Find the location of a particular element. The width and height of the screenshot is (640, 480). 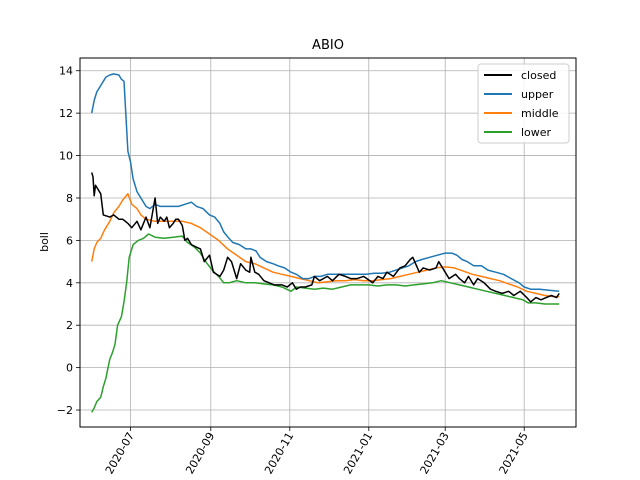

legend-label-closed: closed is located at coordinates (538, 75).